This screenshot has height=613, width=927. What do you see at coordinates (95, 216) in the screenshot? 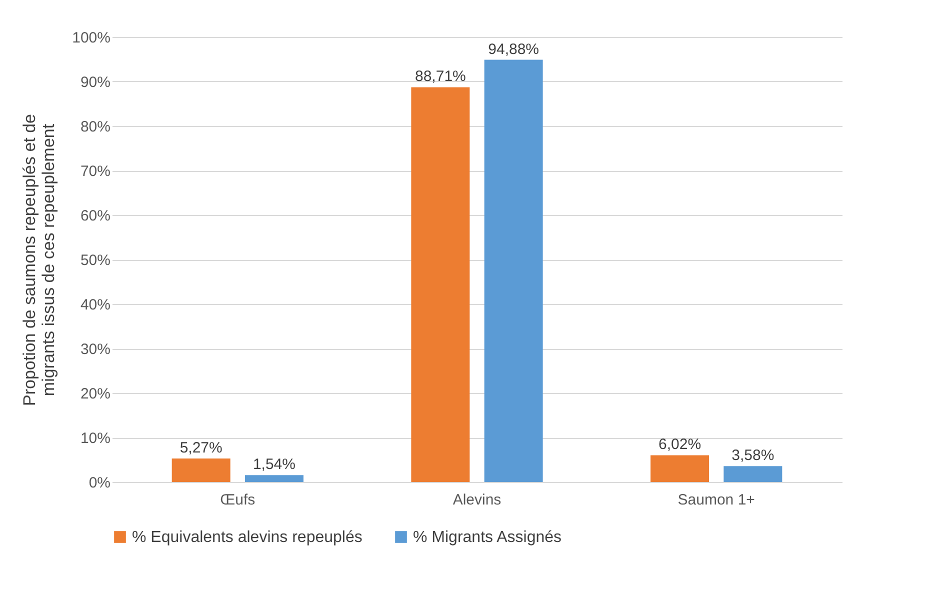
I see `y-tick-label: 60%` at bounding box center [95, 216].